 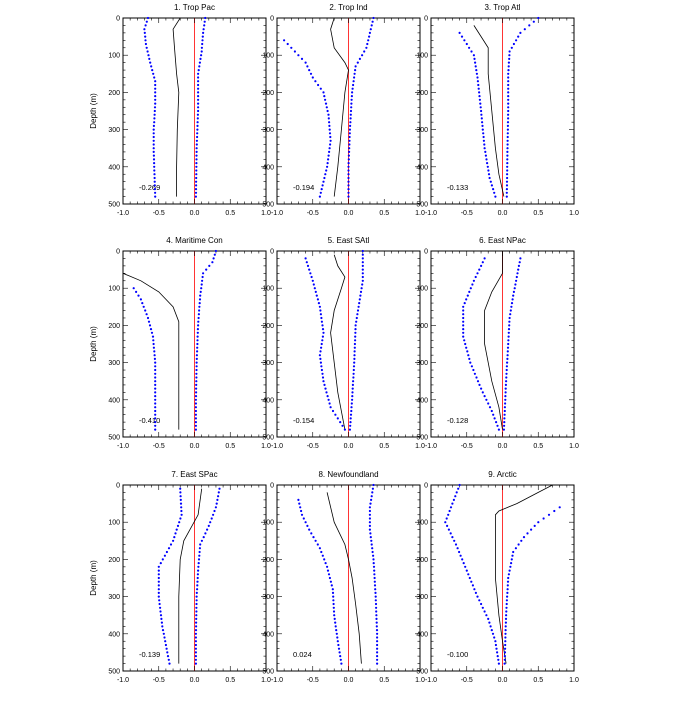 What do you see at coordinates (457, 187) in the screenshot?
I see `panel-annotation: -0.133` at bounding box center [457, 187].